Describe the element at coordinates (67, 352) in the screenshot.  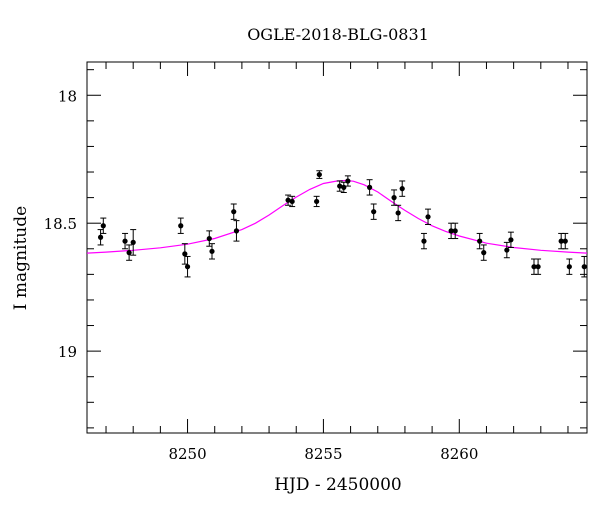
I see `y-tick-label: 19` at that location.